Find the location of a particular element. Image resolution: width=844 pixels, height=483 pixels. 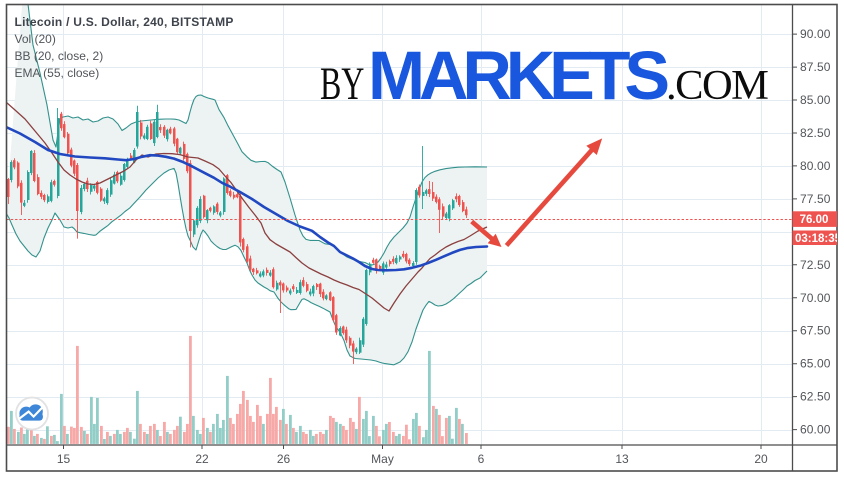

svg-text: 03:18:35 is located at coordinates (818, 239).